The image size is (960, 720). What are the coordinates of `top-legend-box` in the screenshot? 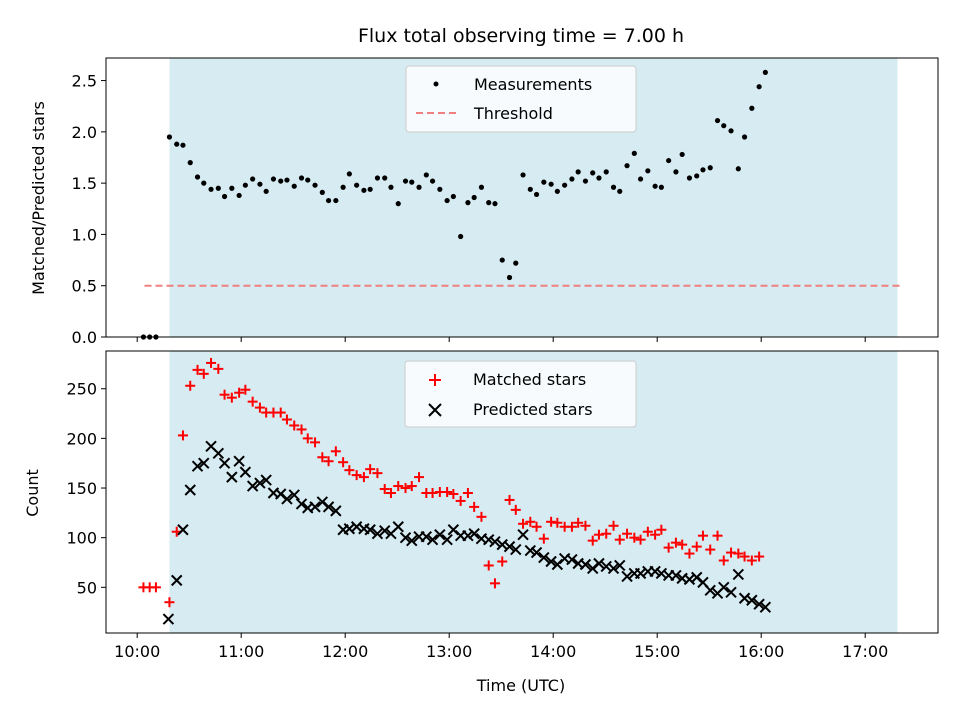 It's located at (521, 99).